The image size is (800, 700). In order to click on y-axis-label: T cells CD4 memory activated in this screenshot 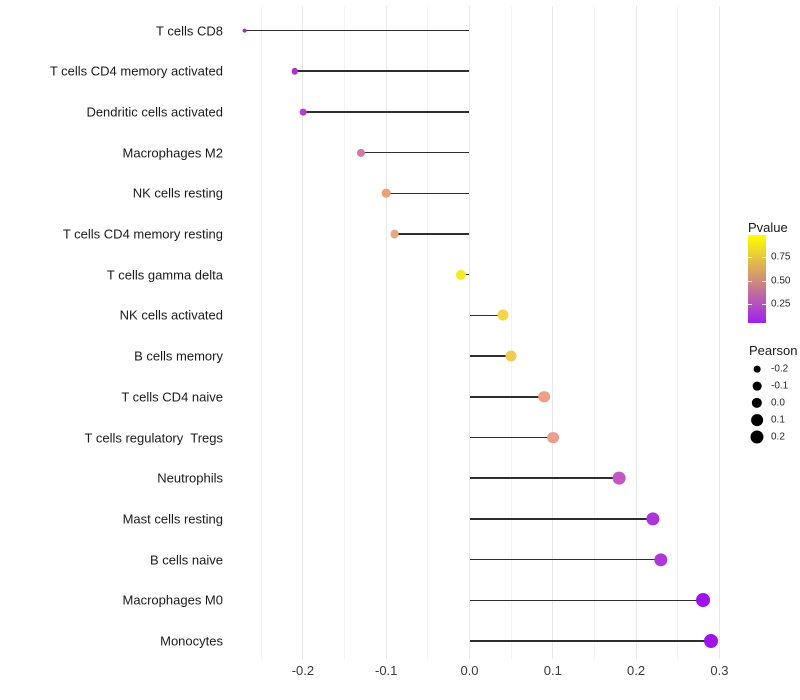, I will do `click(136, 71)`.